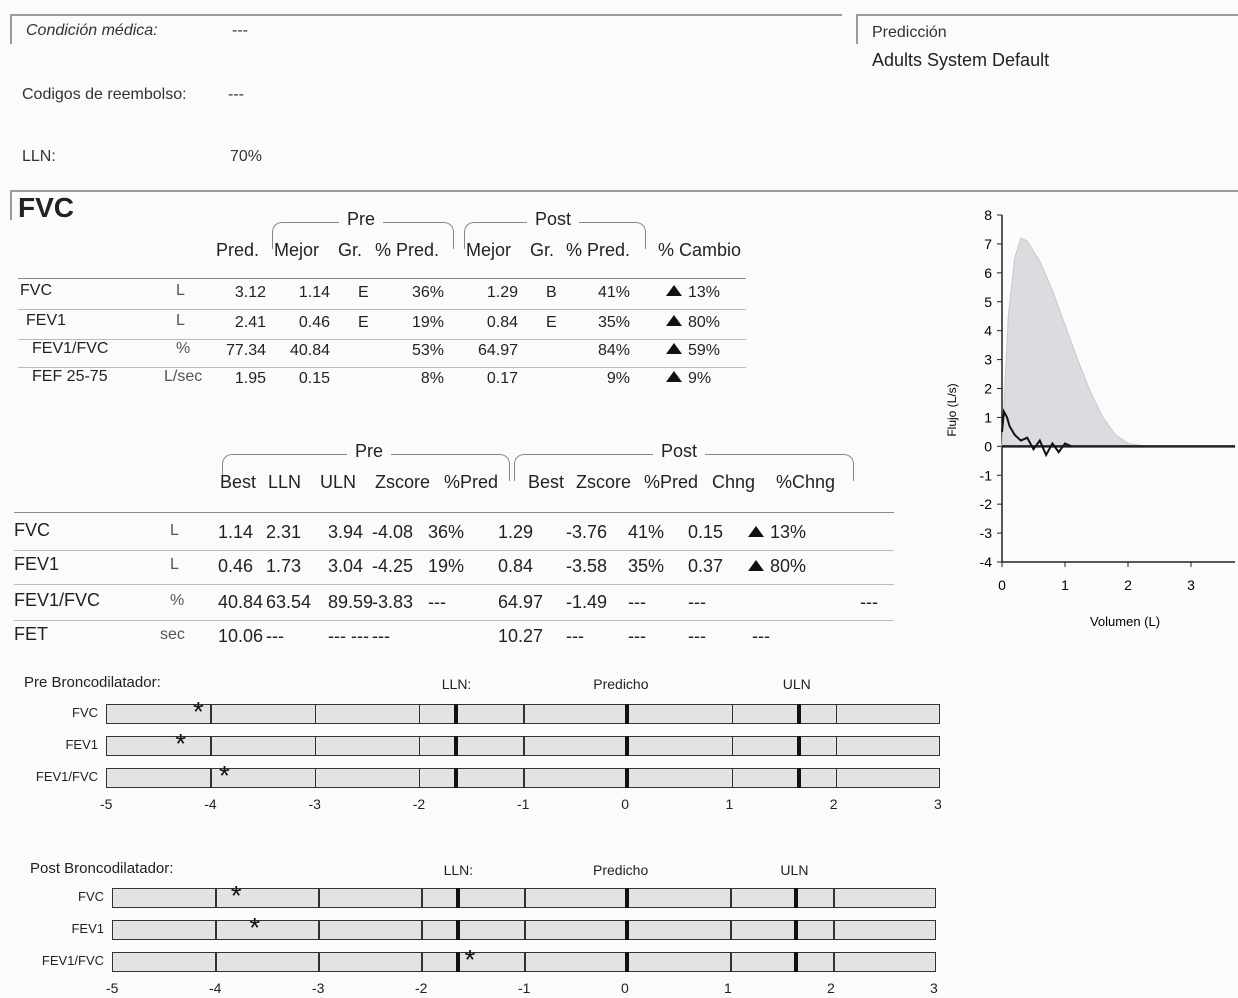 This screenshot has width=1238, height=998. What do you see at coordinates (241, 636) in the screenshot?
I see `cell-best: 10.06` at bounding box center [241, 636].